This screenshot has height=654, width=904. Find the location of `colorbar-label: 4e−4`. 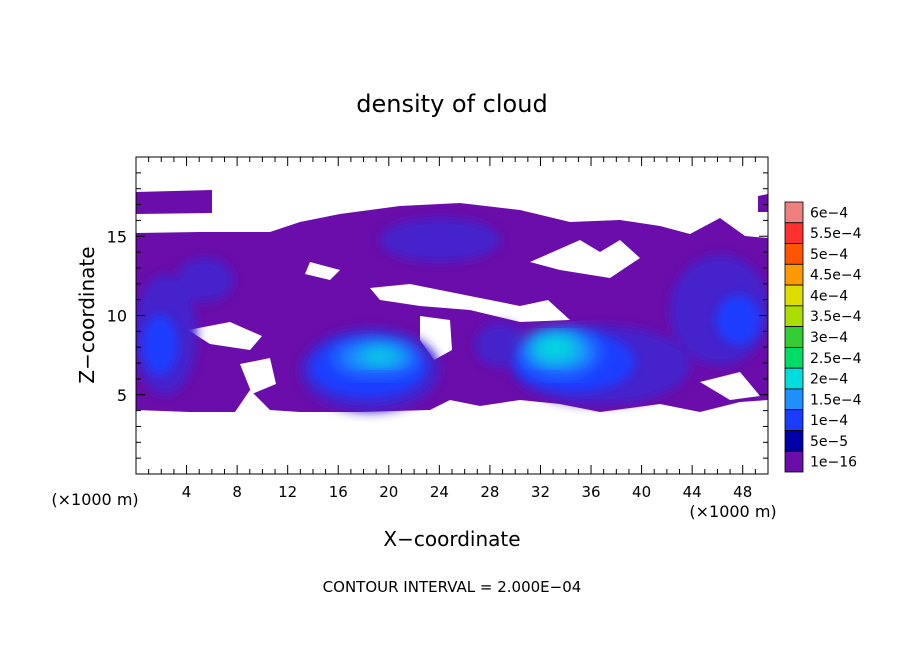

colorbar-label: 4e−4 is located at coordinates (829, 296).